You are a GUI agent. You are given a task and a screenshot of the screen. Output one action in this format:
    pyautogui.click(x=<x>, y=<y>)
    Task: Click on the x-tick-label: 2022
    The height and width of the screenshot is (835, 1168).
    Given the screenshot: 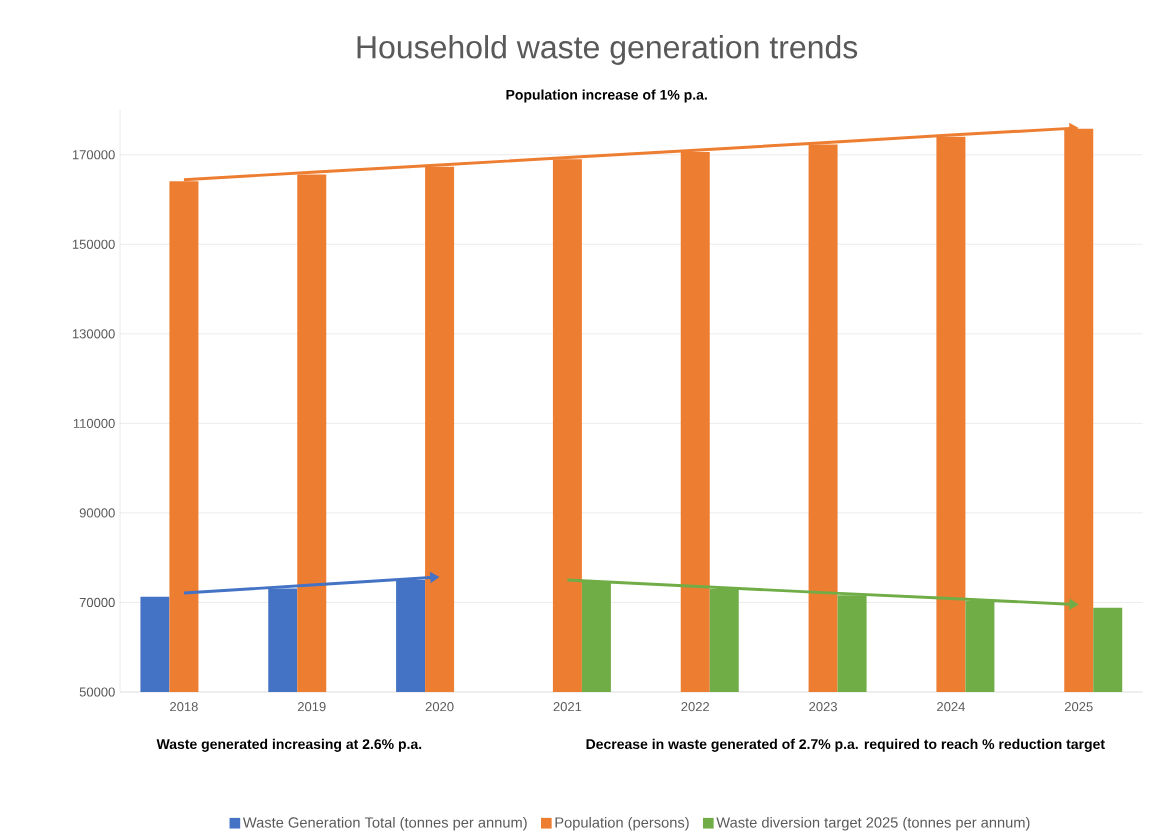 What is the action you would take?
    pyautogui.click(x=695, y=707)
    